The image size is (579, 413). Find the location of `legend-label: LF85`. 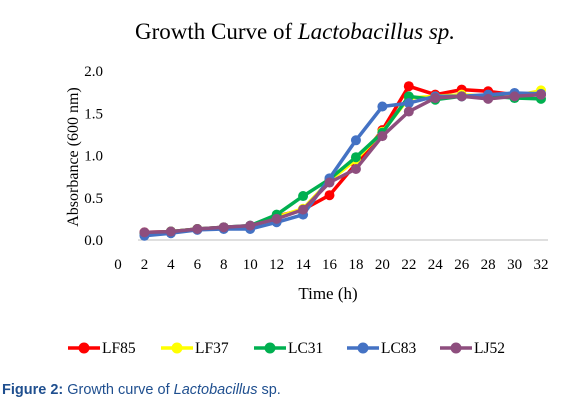

legend-label: LF85 is located at coordinates (119, 348).